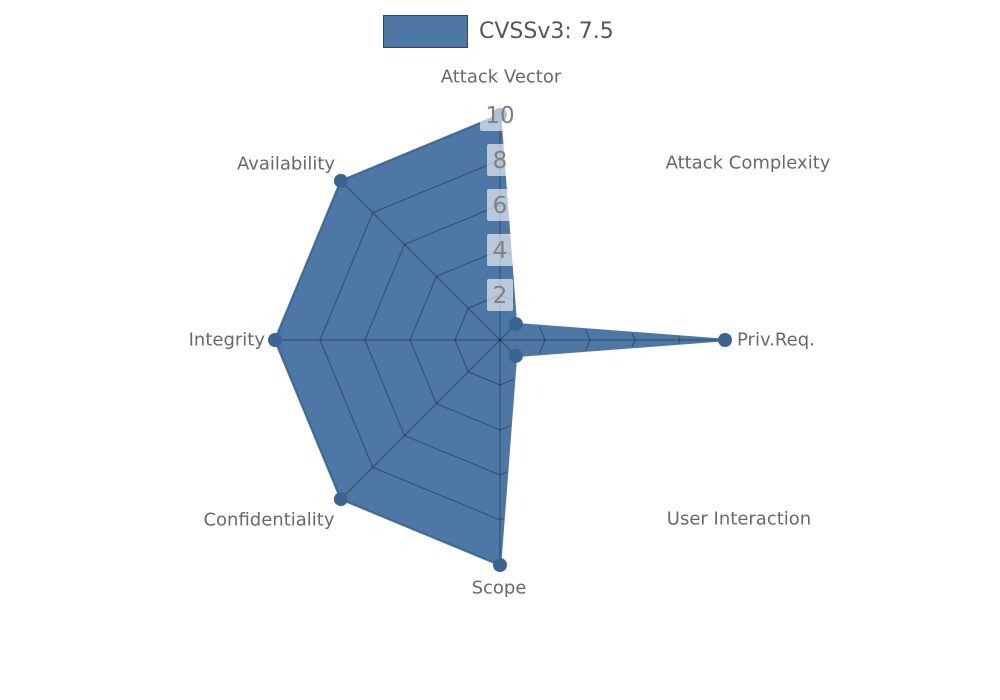 The height and width of the screenshot is (700, 1000). Describe the element at coordinates (286, 164) in the screenshot. I see `axis-label-availability: Availability` at that location.